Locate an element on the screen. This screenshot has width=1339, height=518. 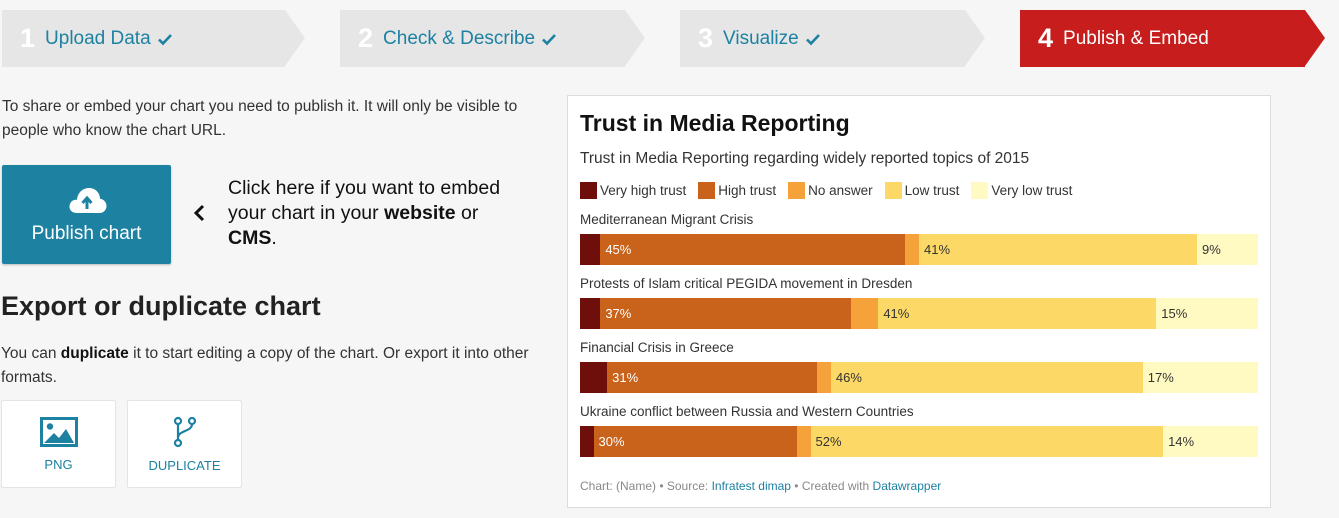
legend-label: Very low trust is located at coordinates (1032, 190).